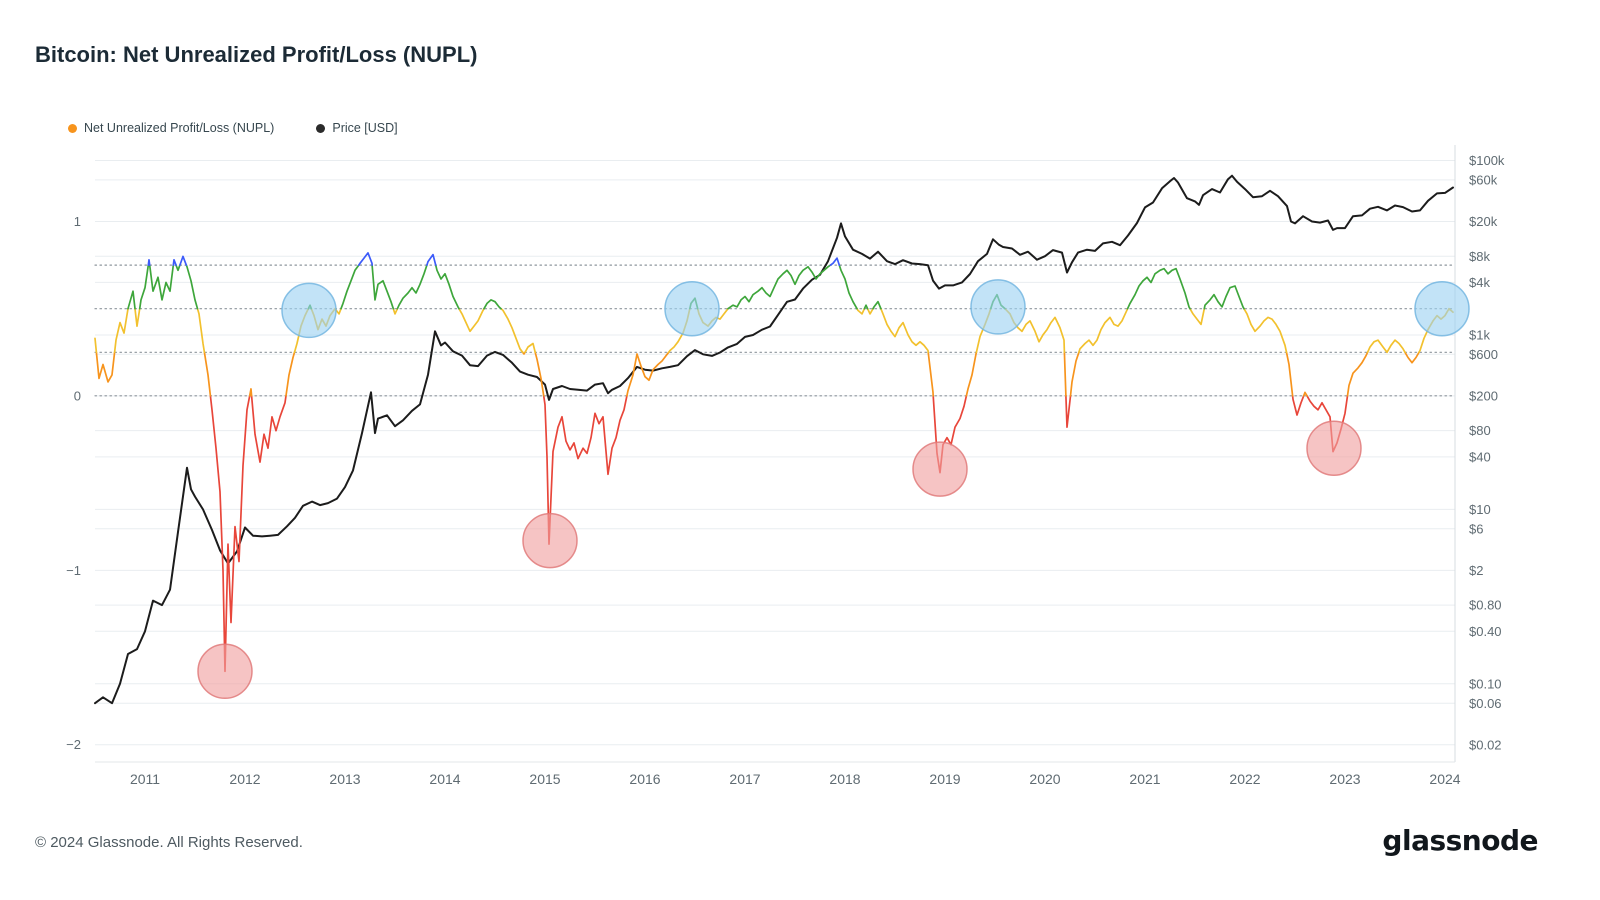 This screenshot has width=1600, height=900. What do you see at coordinates (644, 779) in the screenshot?
I see `x-axis-tick-label: 2016` at bounding box center [644, 779].